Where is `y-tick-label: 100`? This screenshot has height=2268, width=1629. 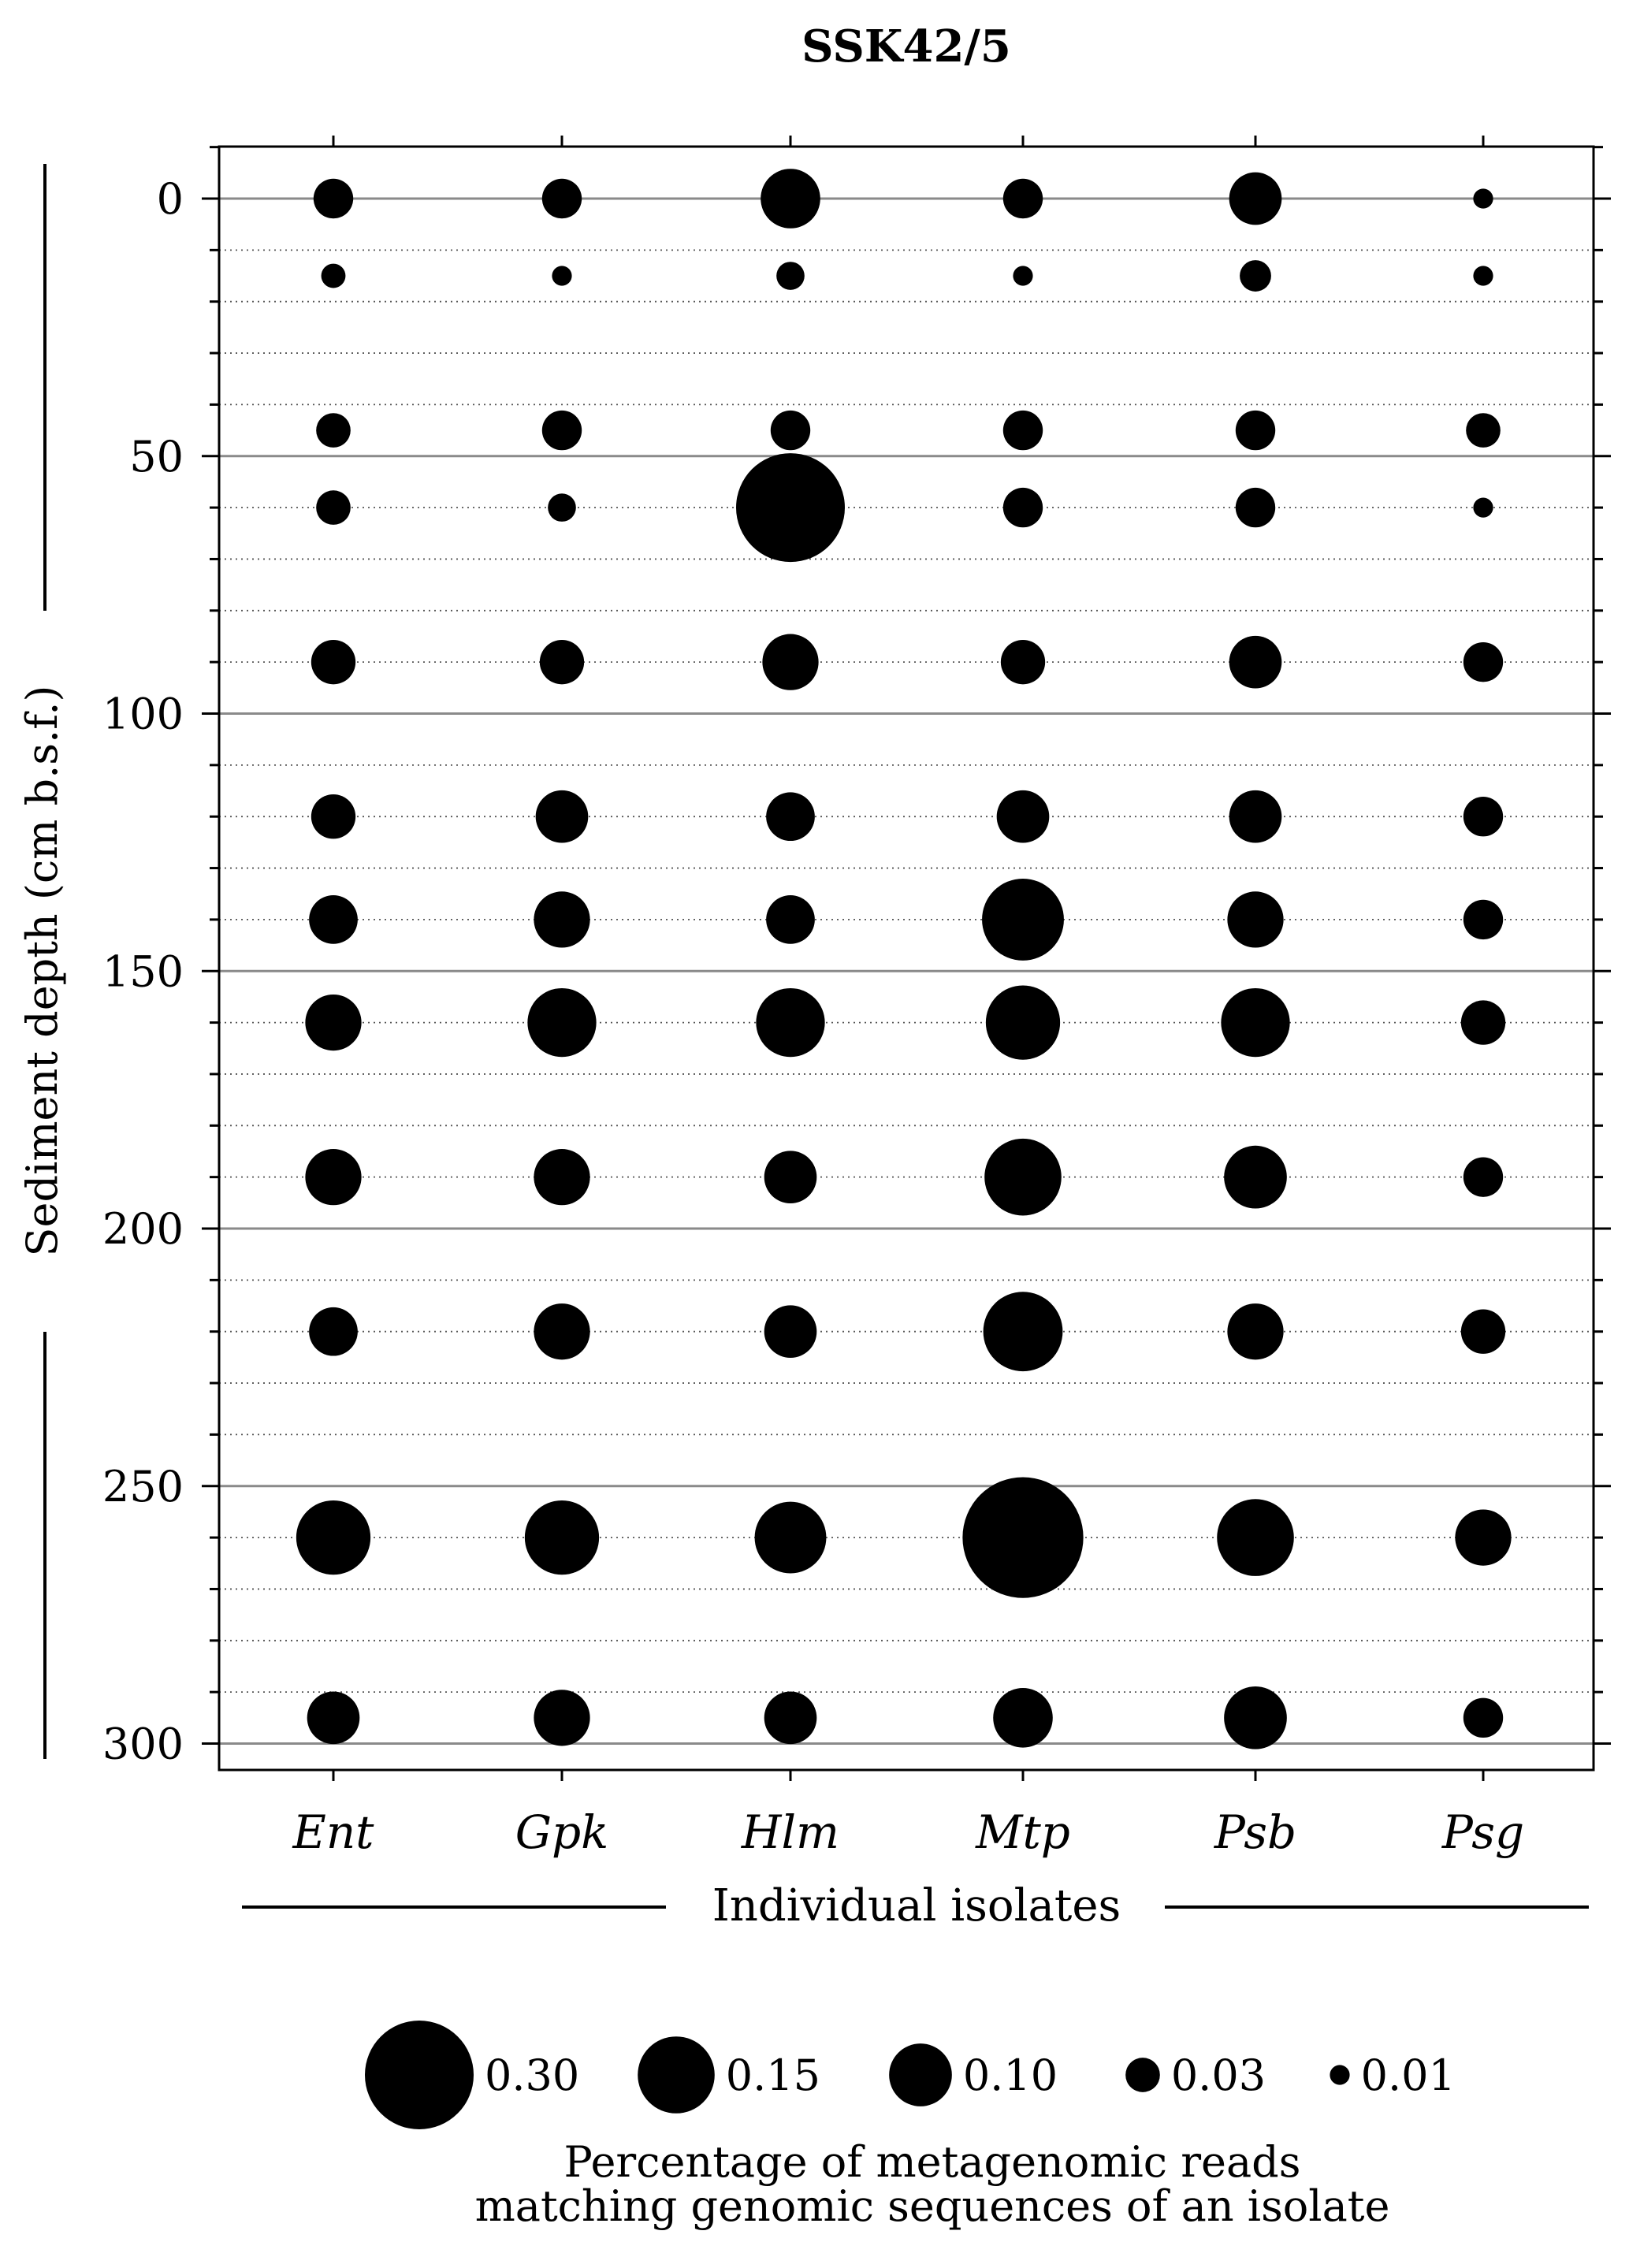
y-tick-label: 100 is located at coordinates (143, 714).